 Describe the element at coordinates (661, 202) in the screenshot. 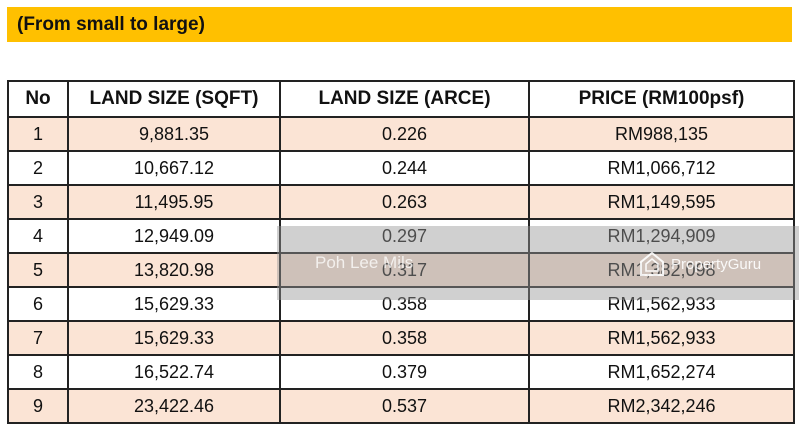

I see `cell-price: RM1,149,595` at that location.